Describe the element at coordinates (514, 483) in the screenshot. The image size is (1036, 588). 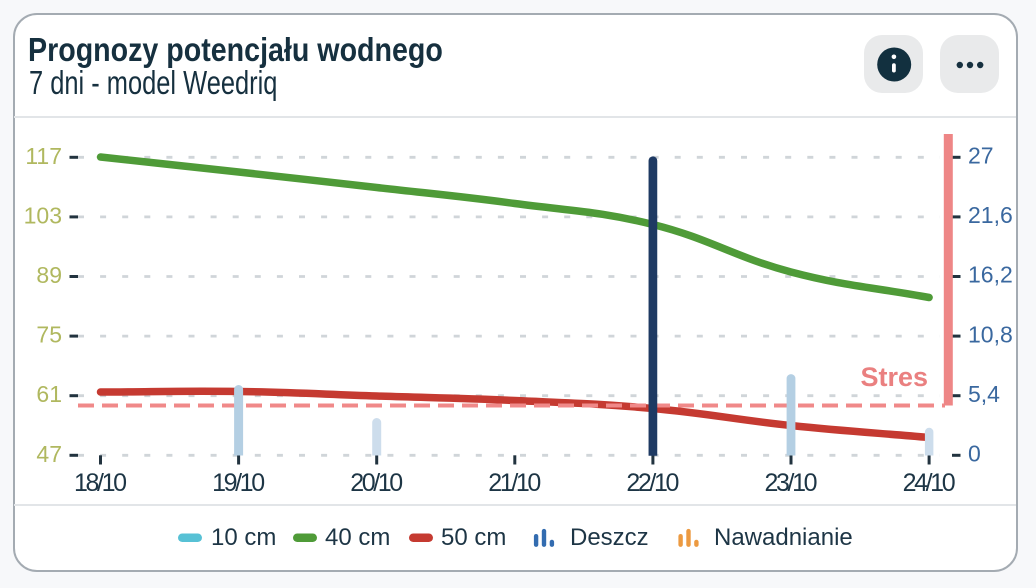
I see `svg-text: 21/10` at that location.